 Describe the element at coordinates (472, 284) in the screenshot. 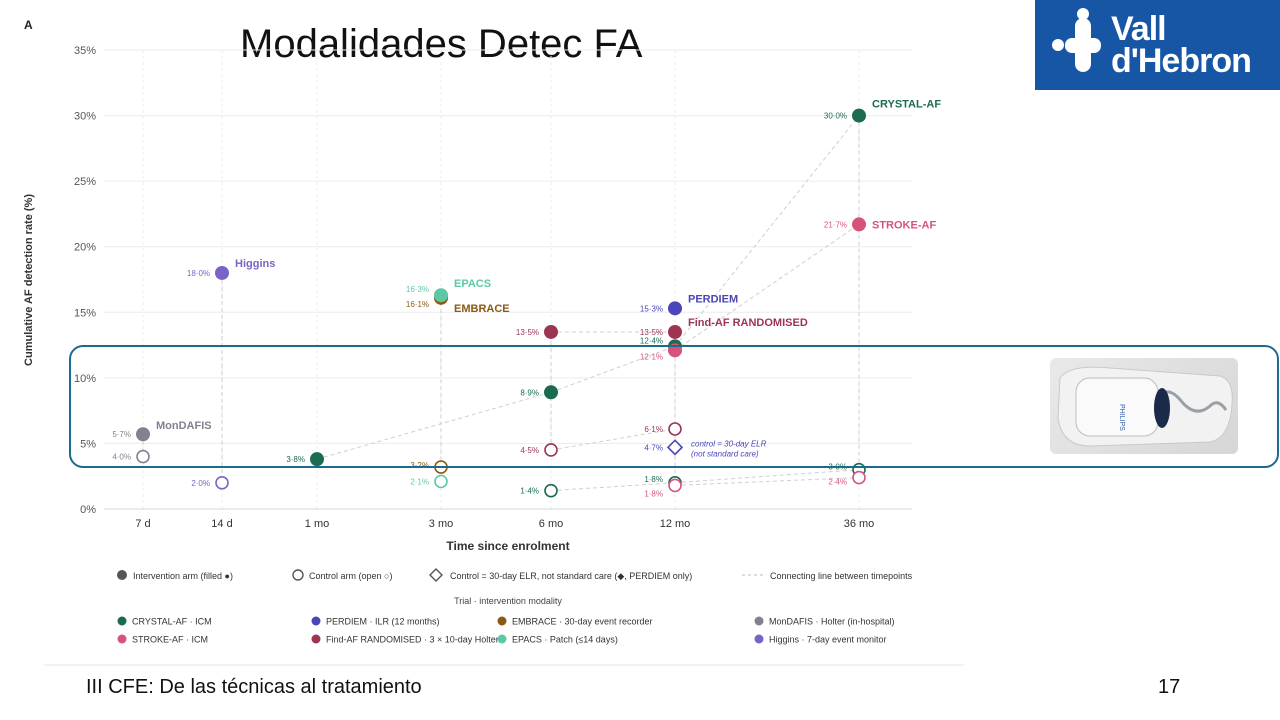

I see `trial-name-label: EPACS` at that location.